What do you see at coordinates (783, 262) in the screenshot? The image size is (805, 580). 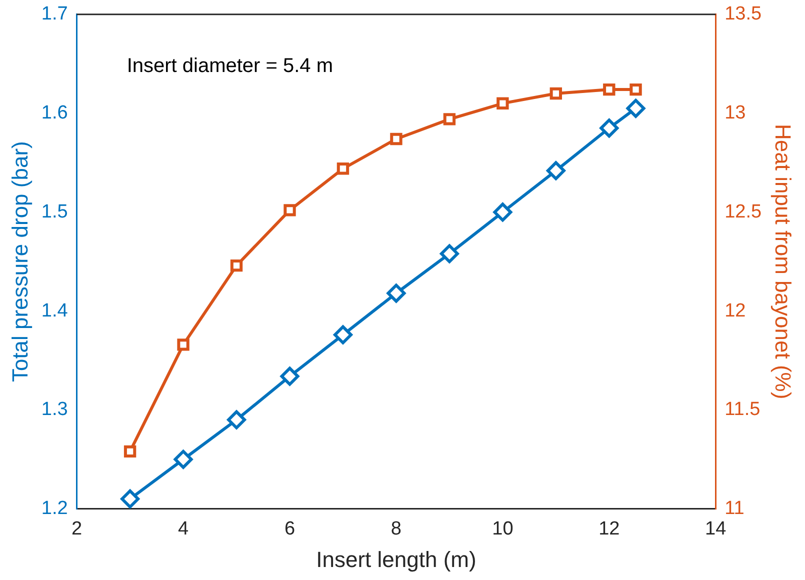 I see `y2-axis-title: Heat input from bayonet (%)` at bounding box center [783, 262].